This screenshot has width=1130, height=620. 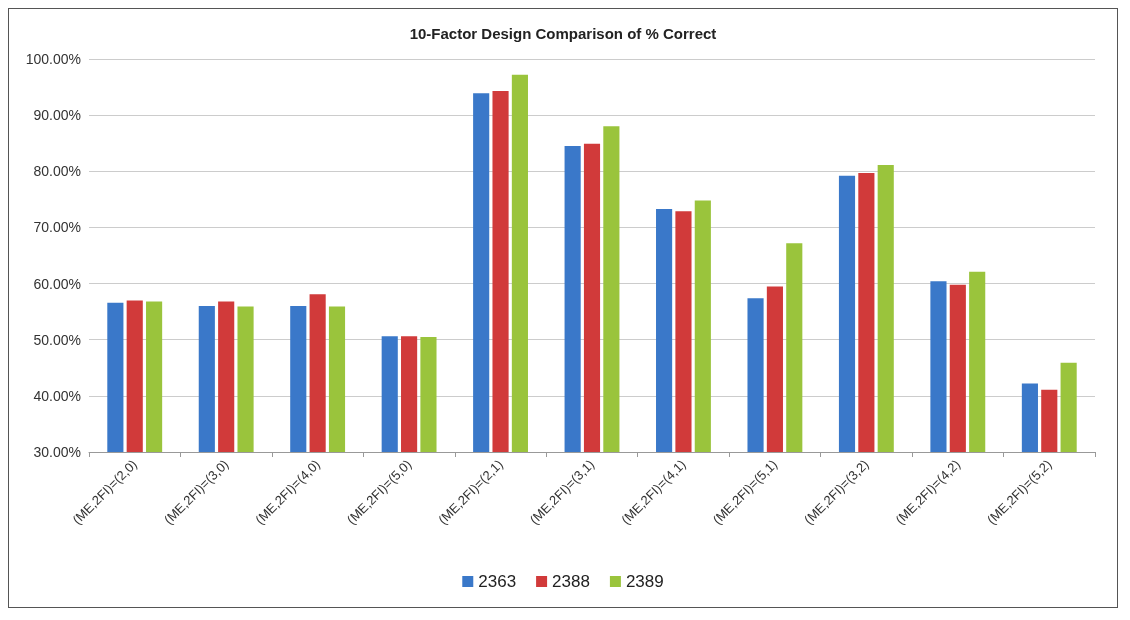 What do you see at coordinates (57, 452) in the screenshot?
I see `y-tick-label: 30.00%` at bounding box center [57, 452].